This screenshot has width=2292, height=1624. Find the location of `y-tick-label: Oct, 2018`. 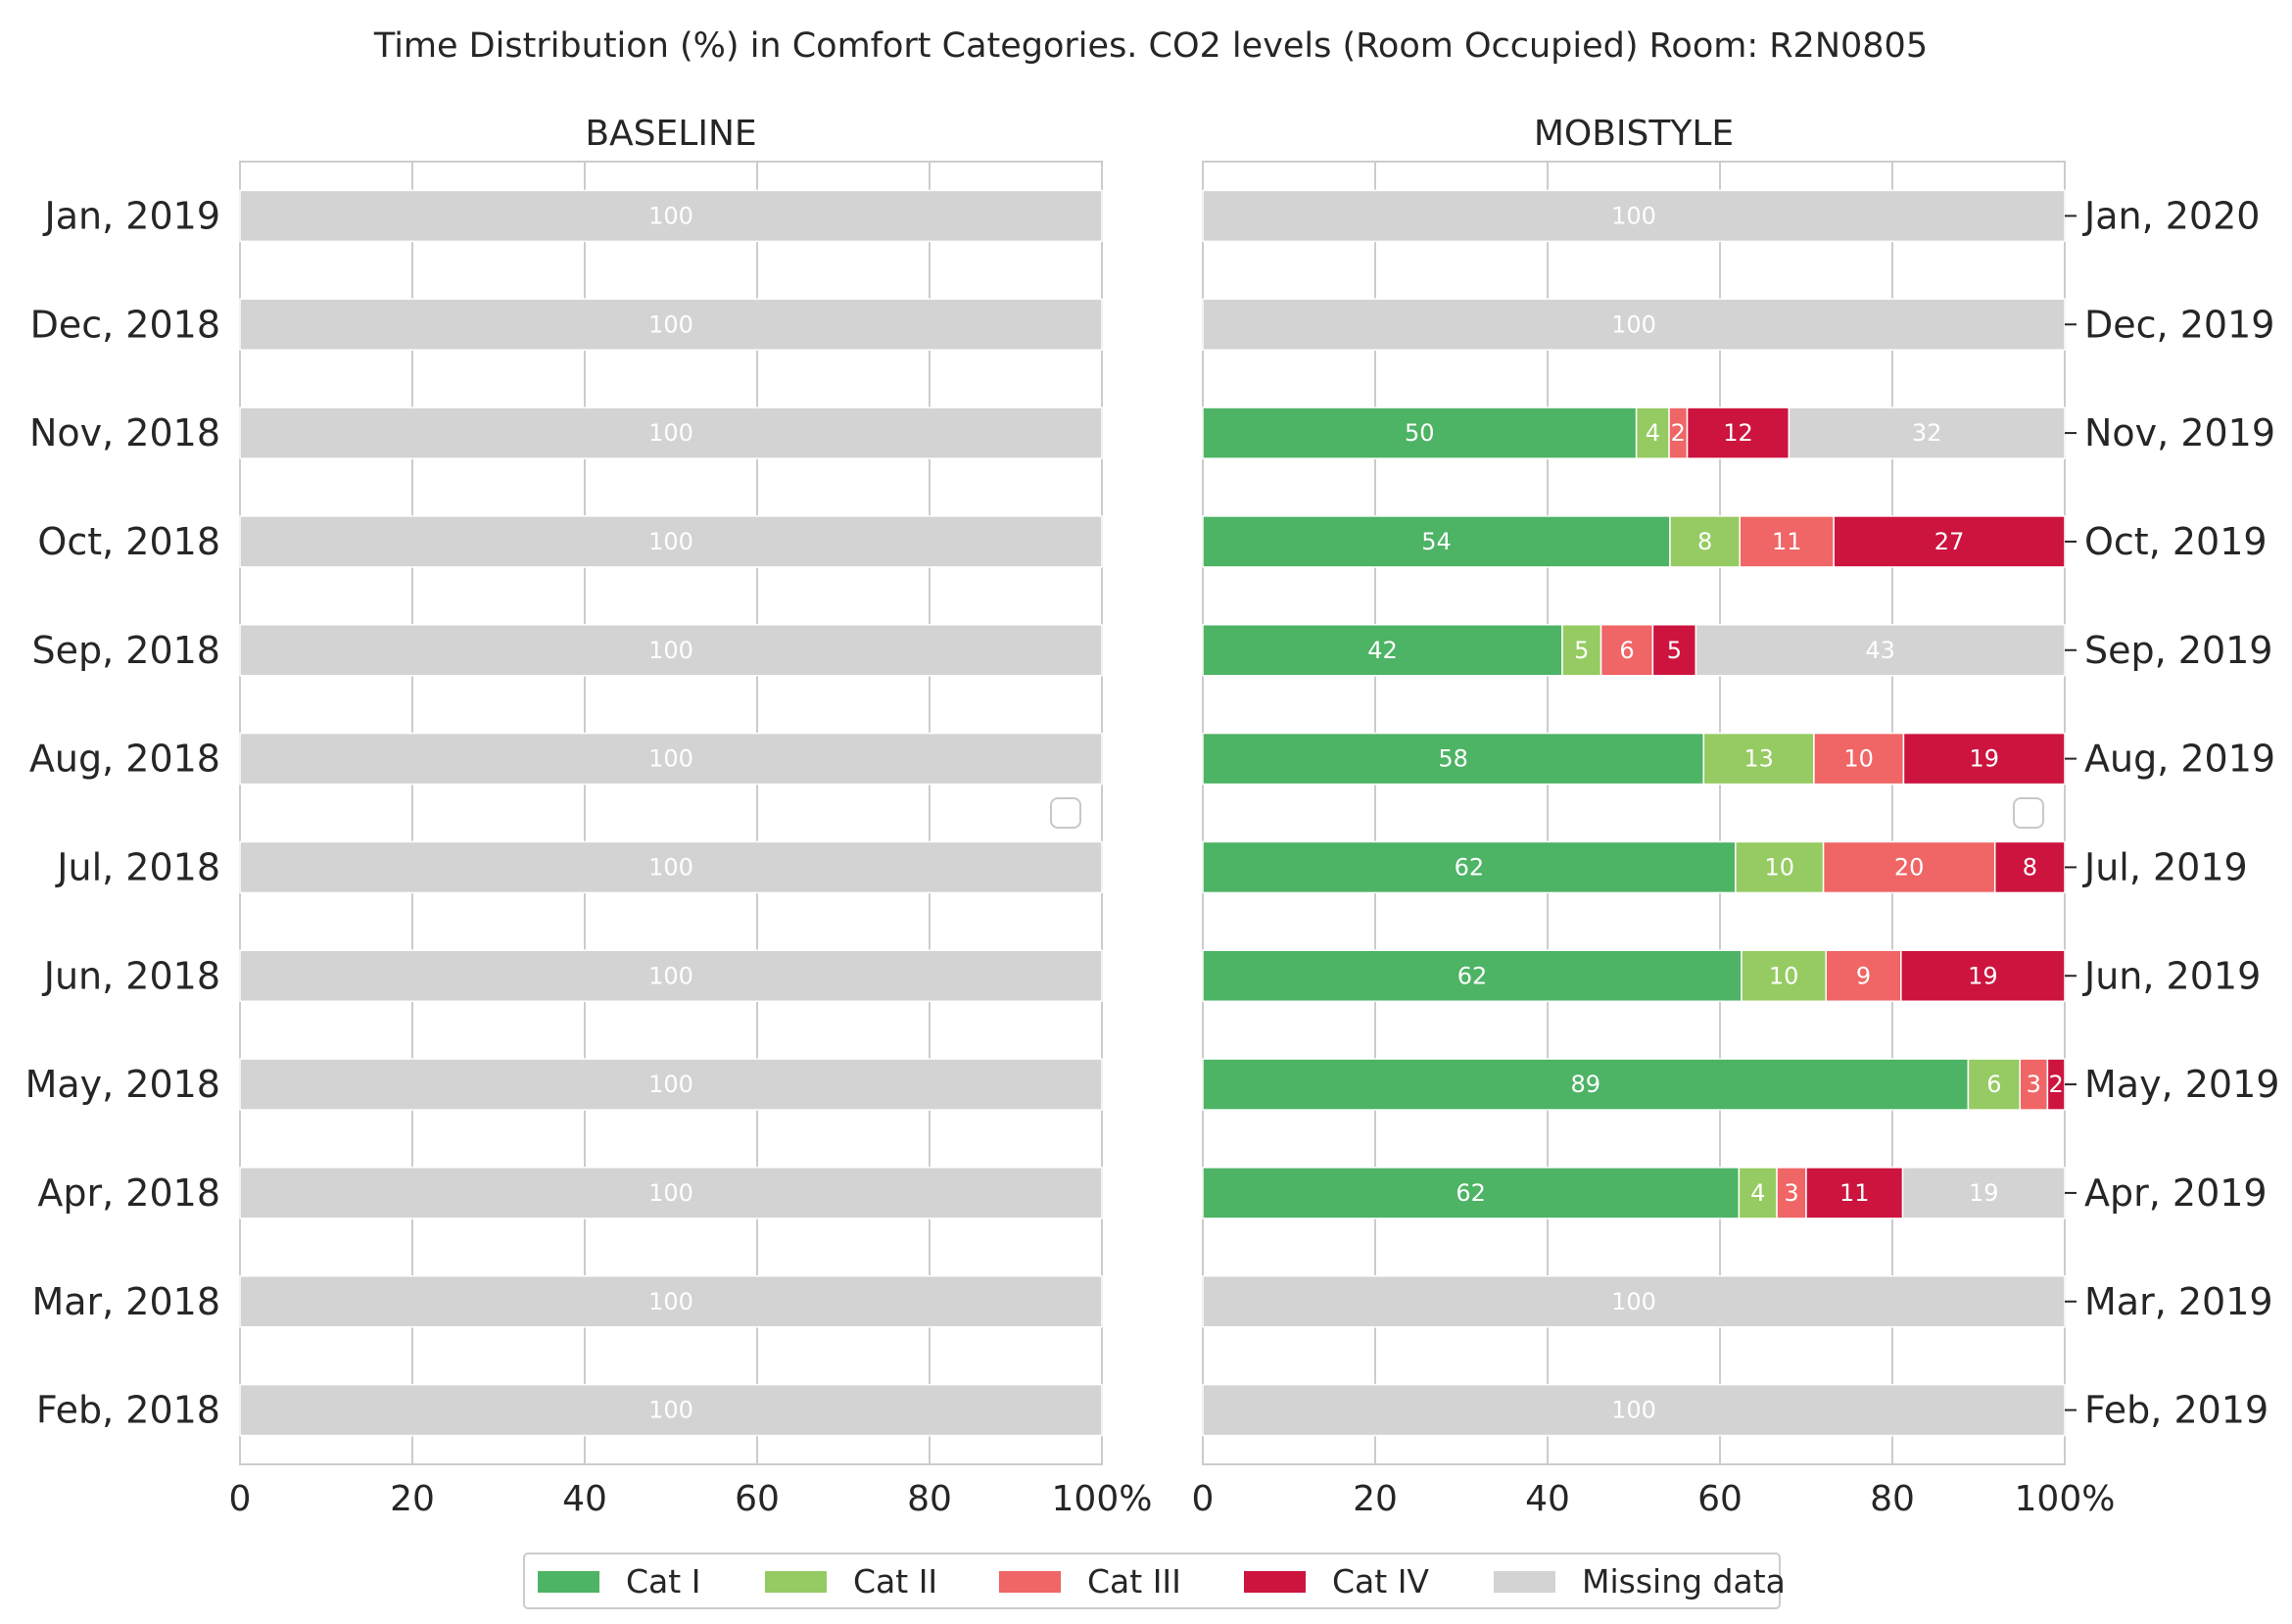

y-tick-label: Oct, 2018 is located at coordinates (128, 541).